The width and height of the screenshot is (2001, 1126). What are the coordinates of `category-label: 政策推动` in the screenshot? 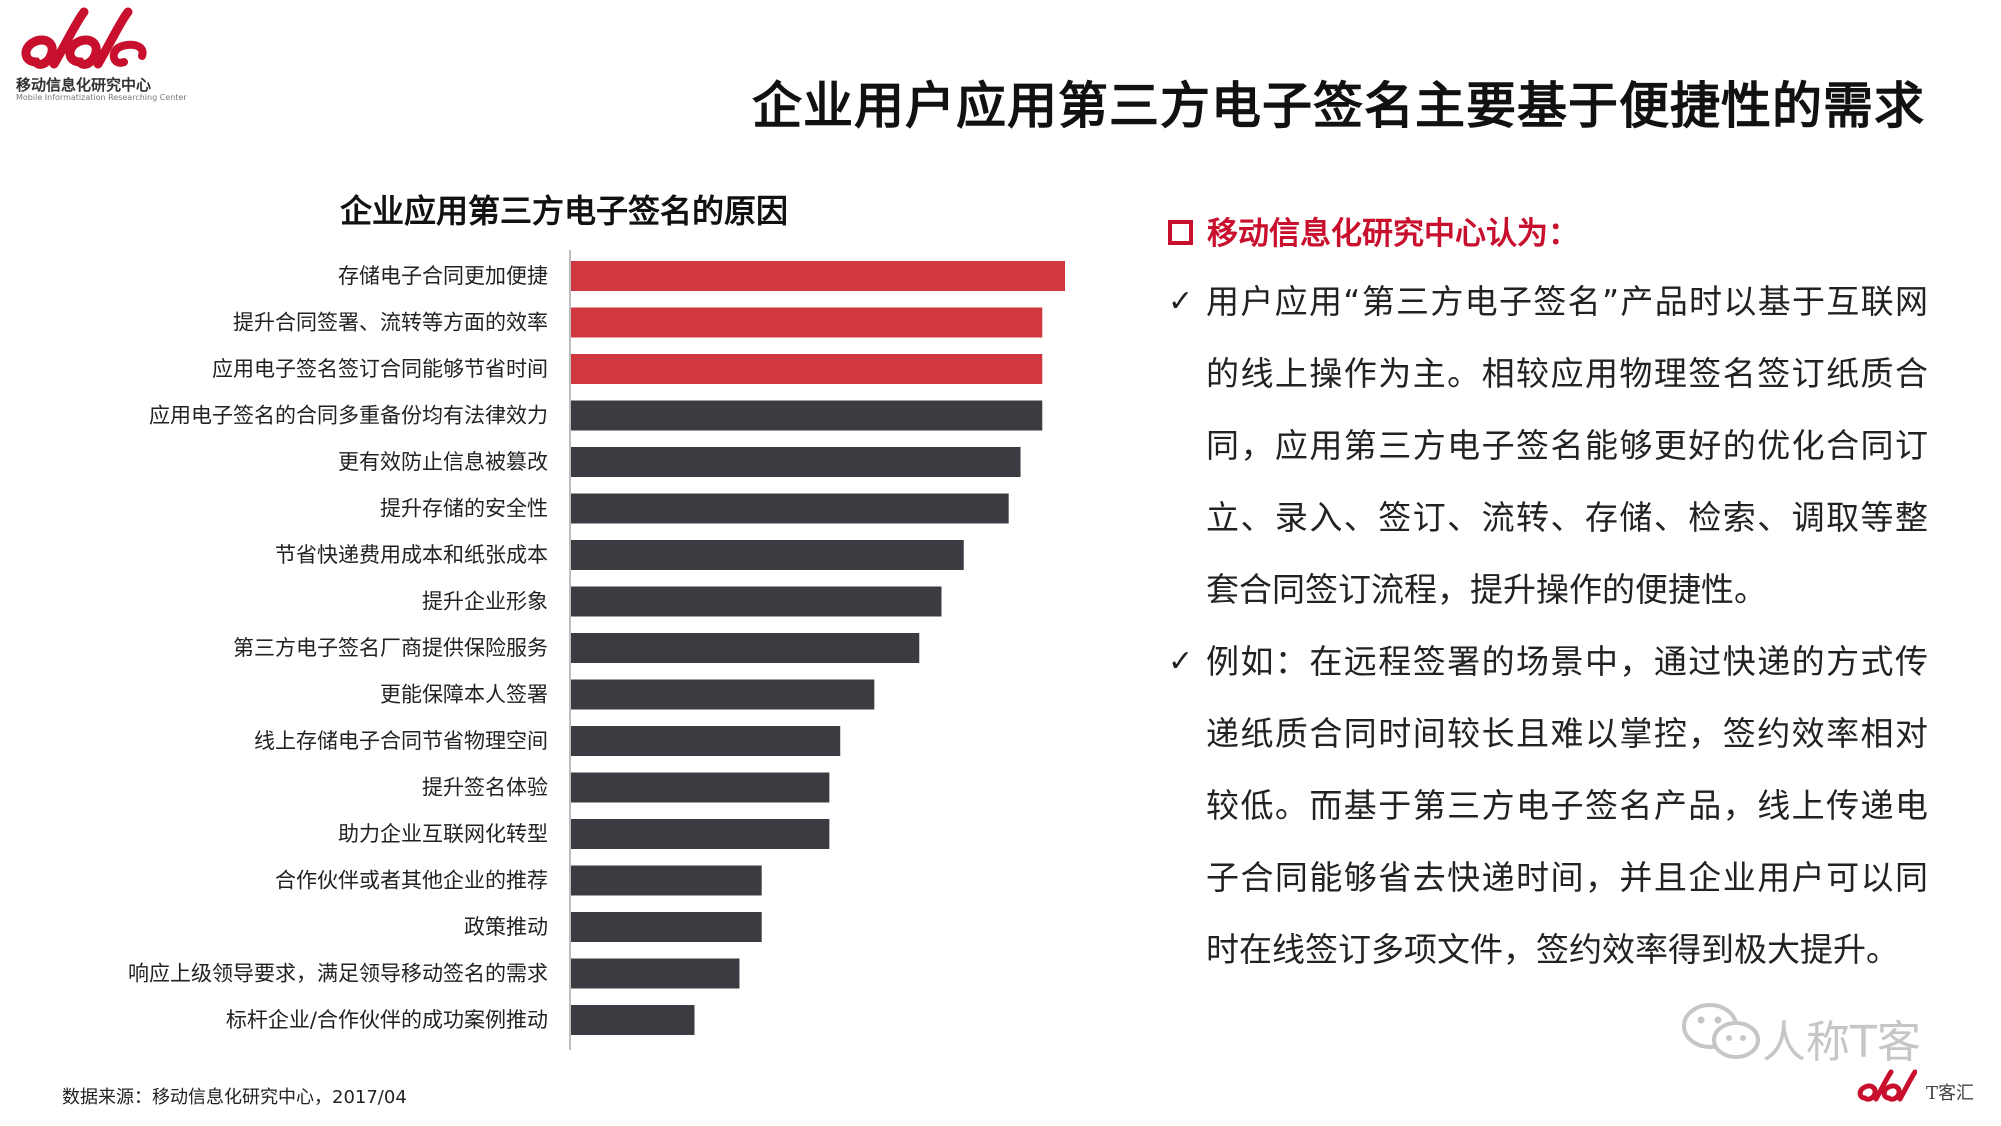 It's located at (506, 927).